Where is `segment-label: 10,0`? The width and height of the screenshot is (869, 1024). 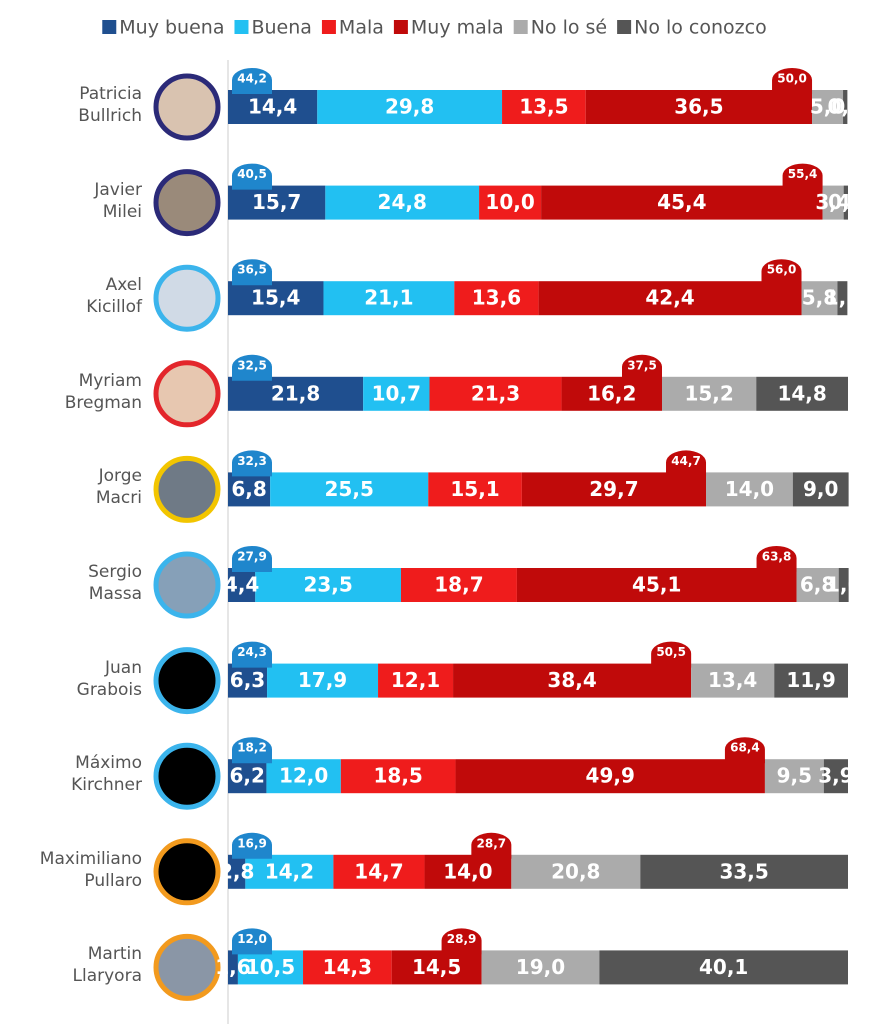
segment-label: 10,0 is located at coordinates (509, 202).